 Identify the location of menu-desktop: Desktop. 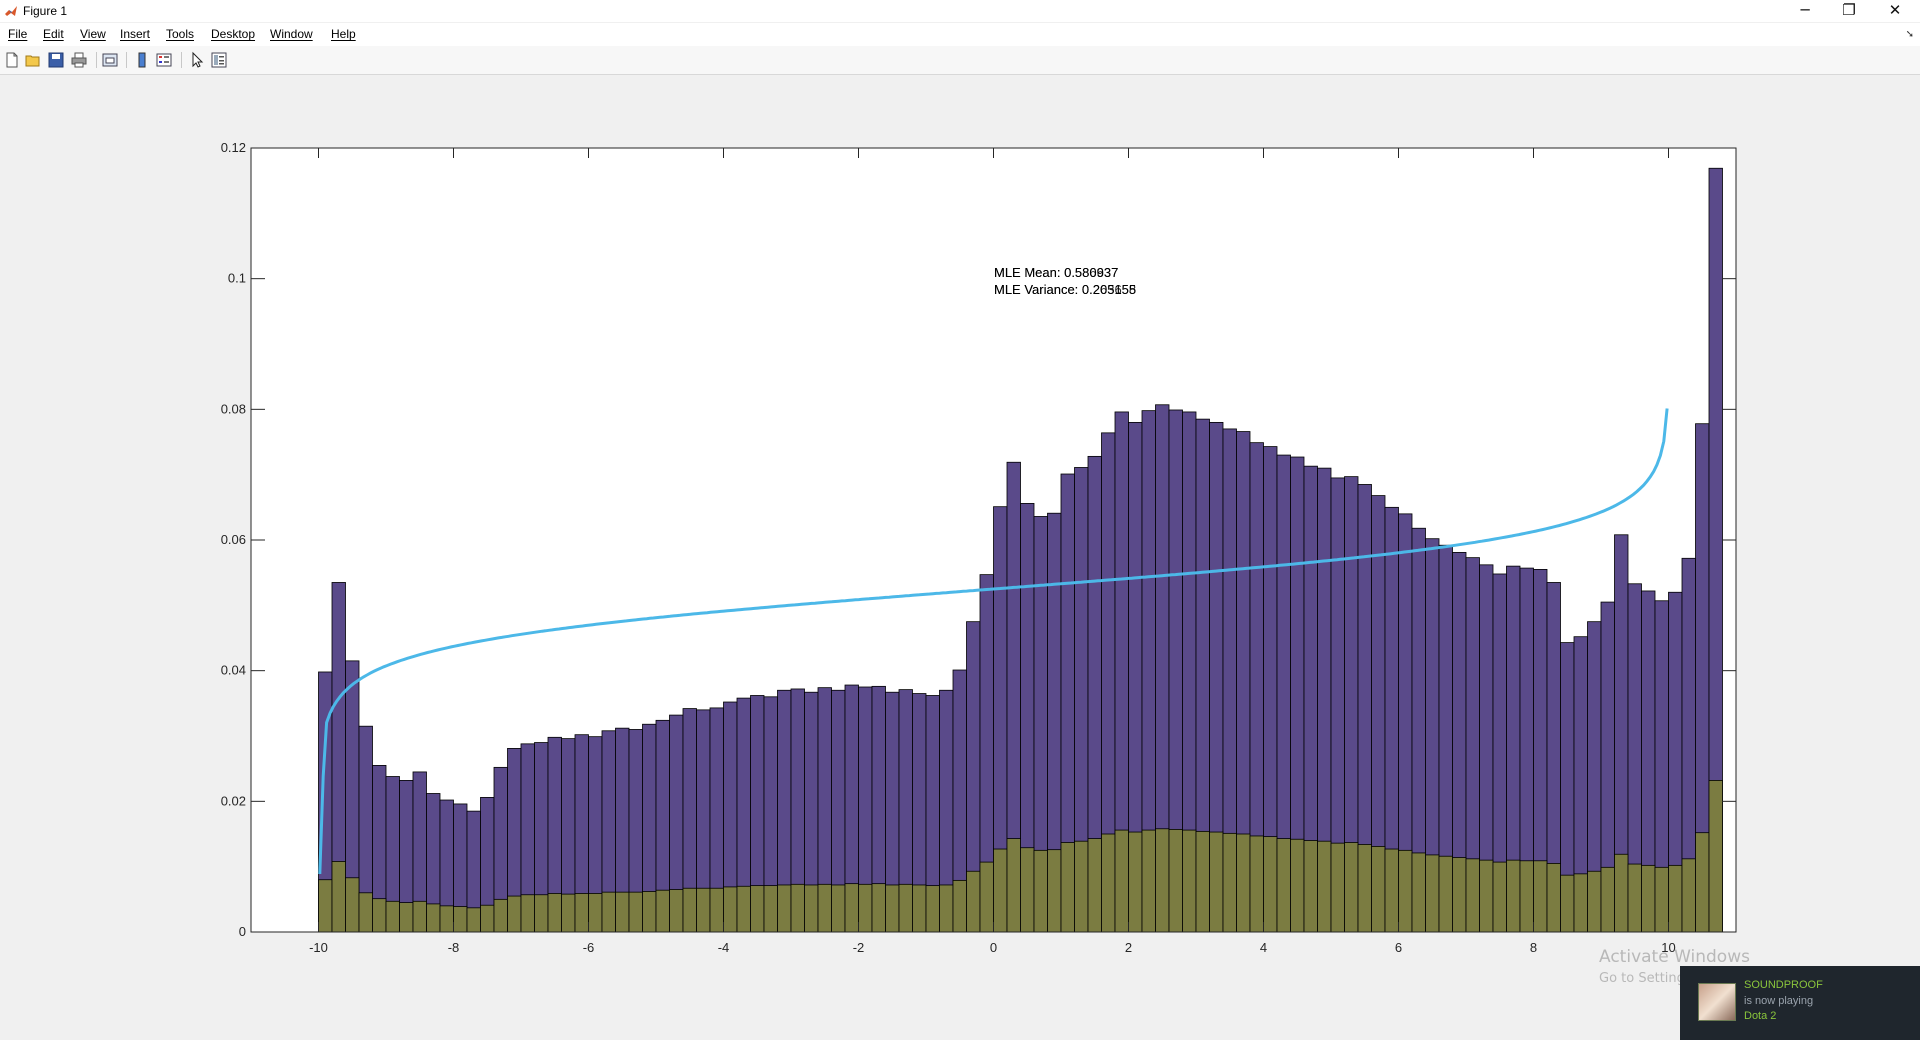
(233, 34).